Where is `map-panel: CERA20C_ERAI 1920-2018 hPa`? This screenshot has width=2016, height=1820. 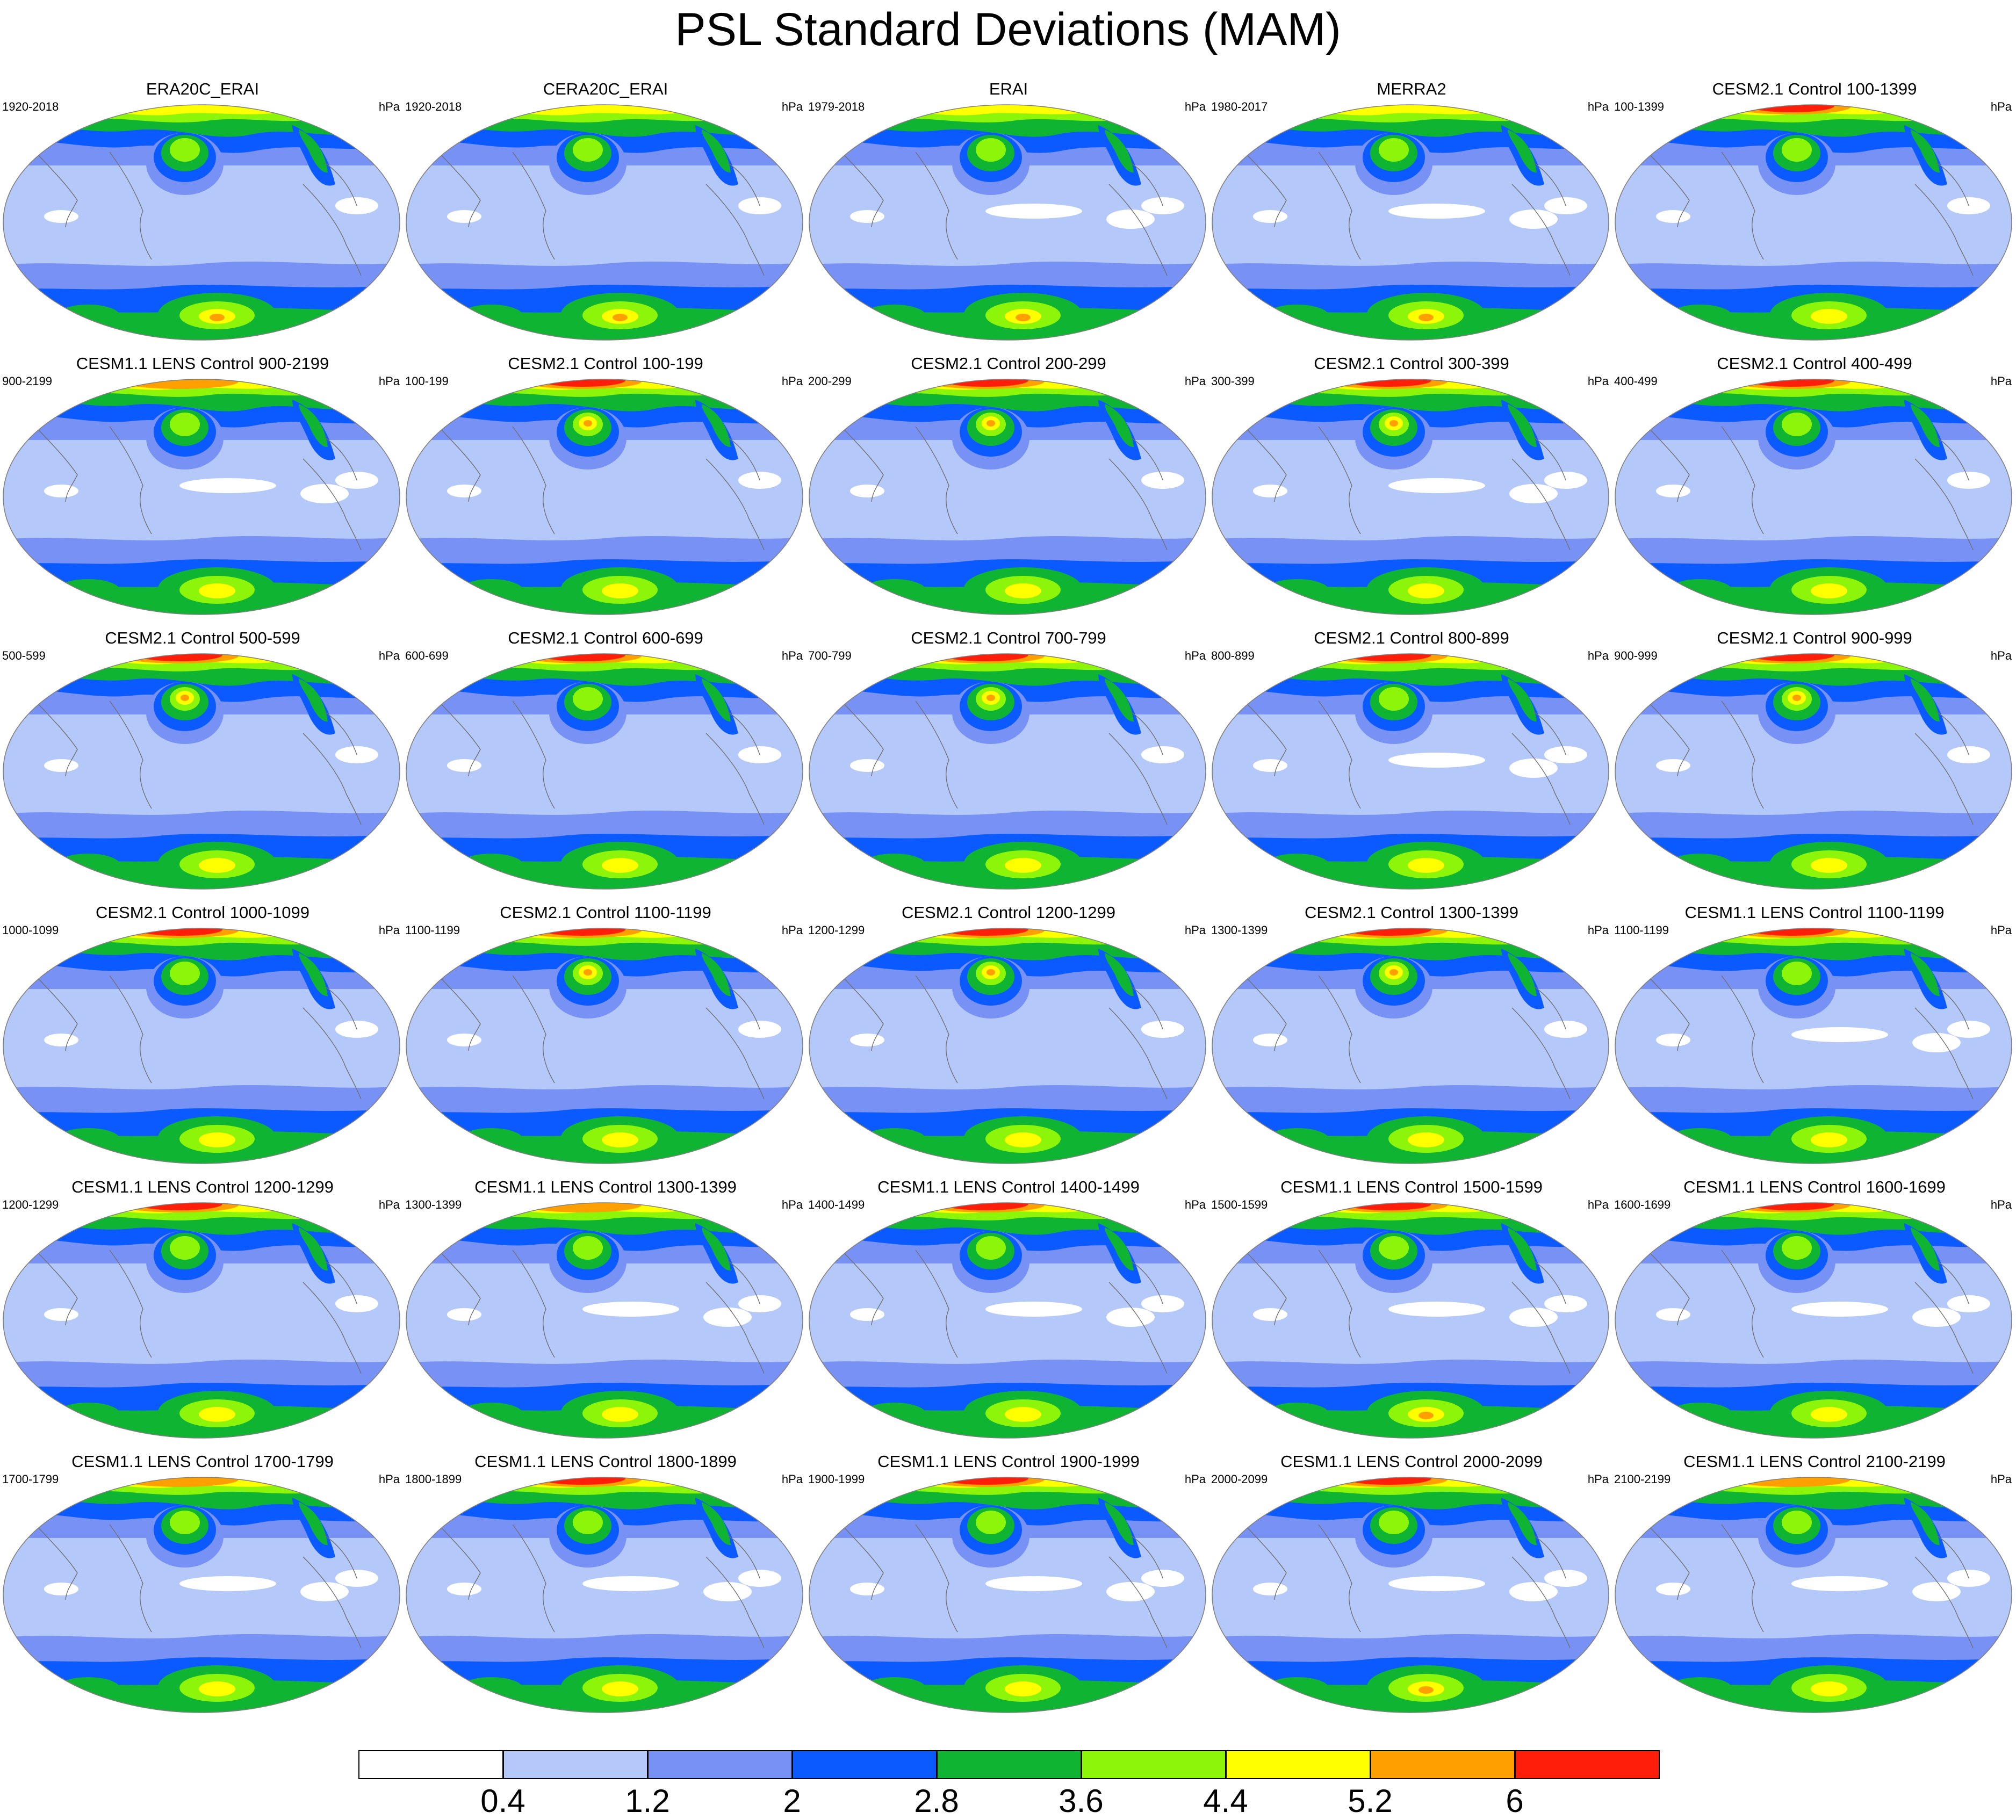 map-panel: CERA20C_ERAI 1920-2018 hPa is located at coordinates (605, 212).